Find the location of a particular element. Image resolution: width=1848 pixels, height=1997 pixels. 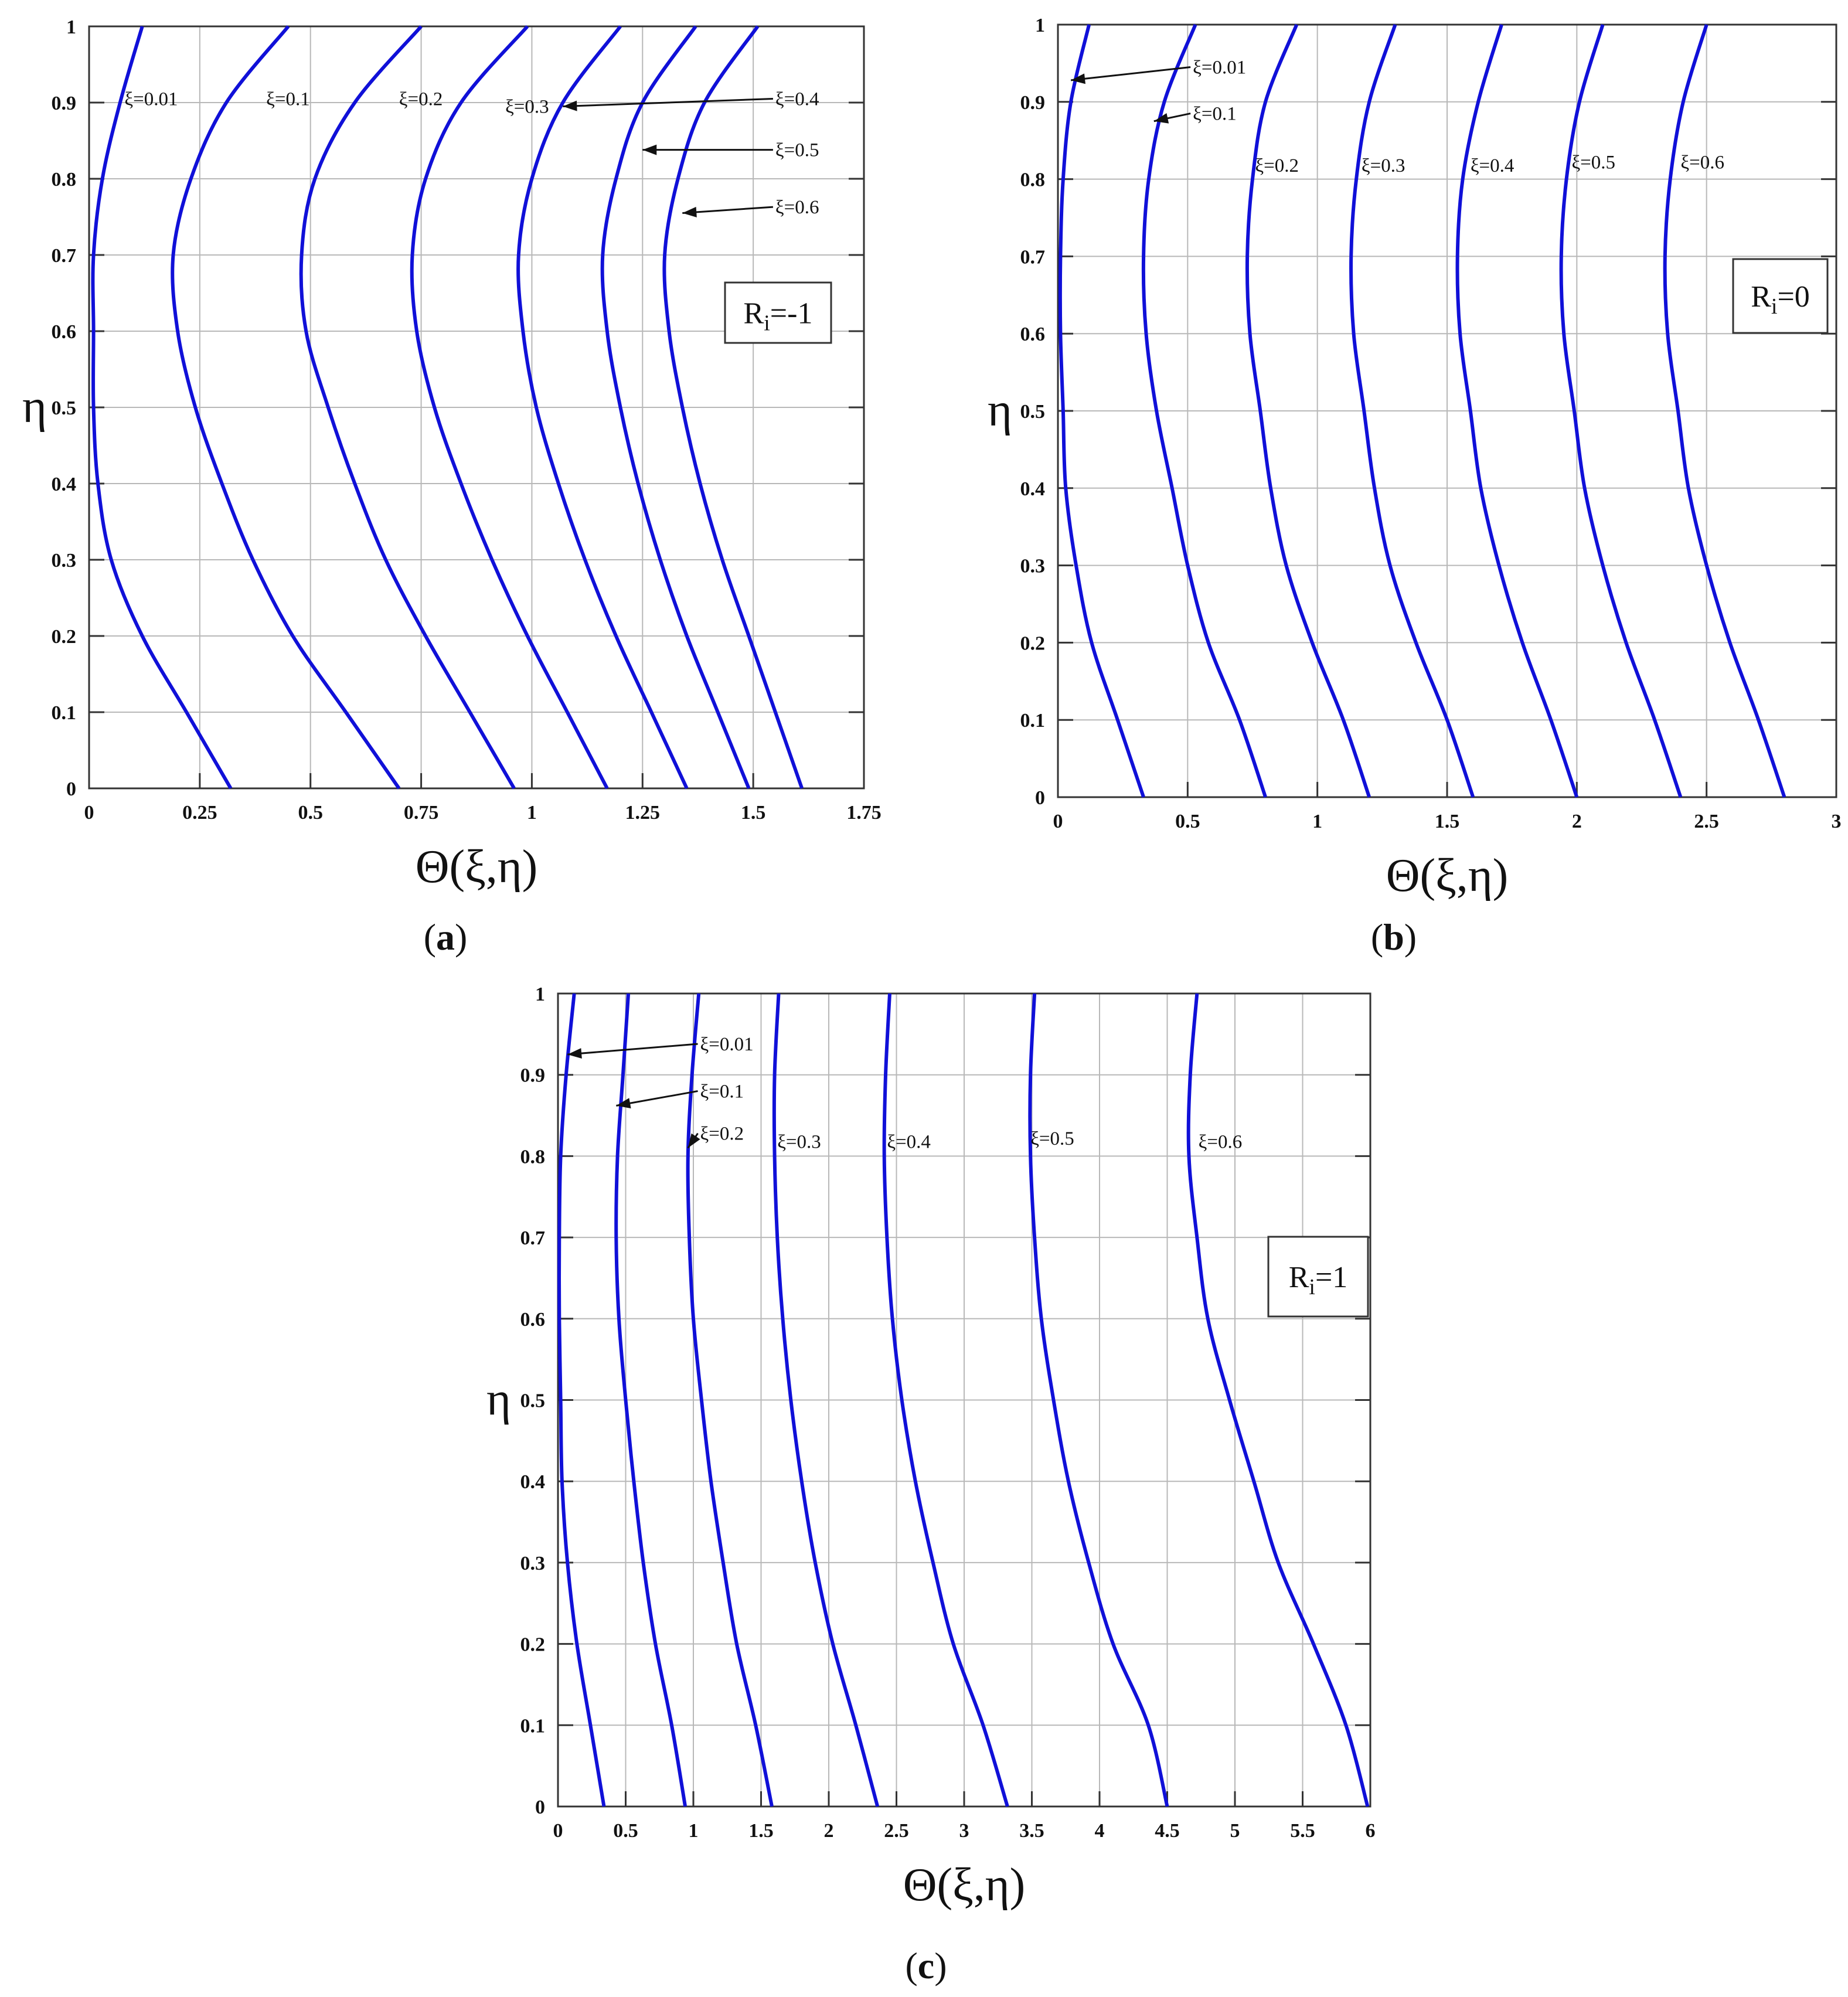

x-tick-label: 6 is located at coordinates (1371, 1831).